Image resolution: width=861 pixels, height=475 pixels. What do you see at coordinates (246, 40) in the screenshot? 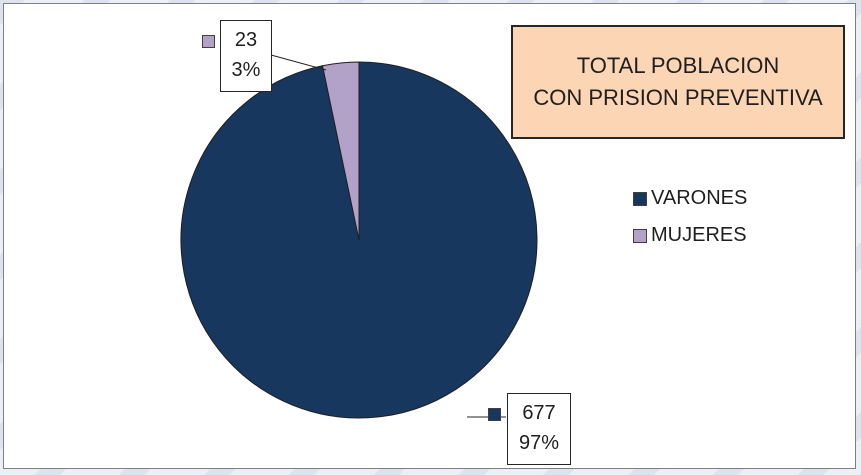
I see `data-label-value-mujeres: 23` at bounding box center [246, 40].